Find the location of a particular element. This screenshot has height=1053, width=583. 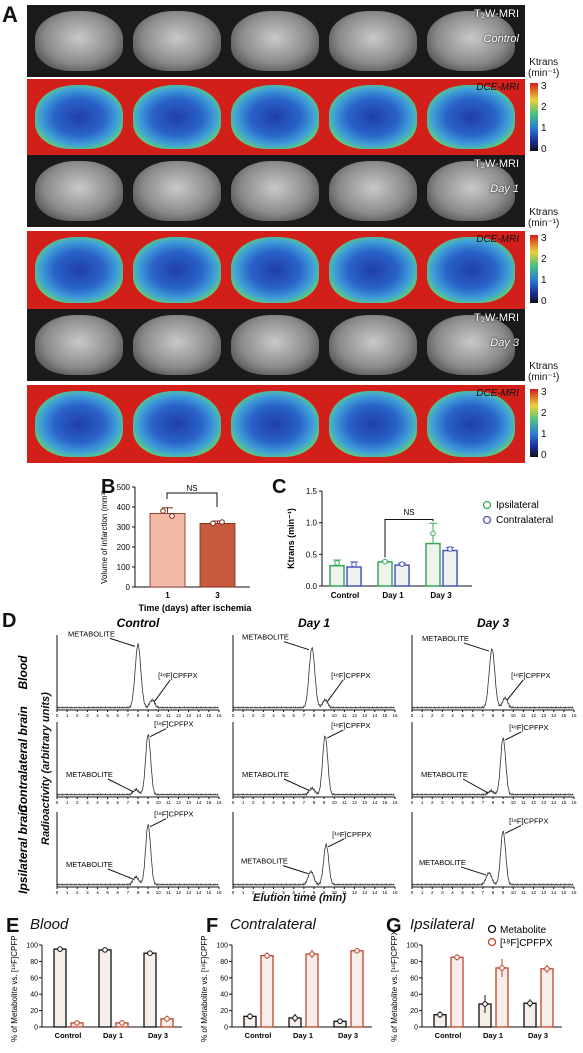

c-y-tick-label: 0.0 is located at coordinates (312, 586).